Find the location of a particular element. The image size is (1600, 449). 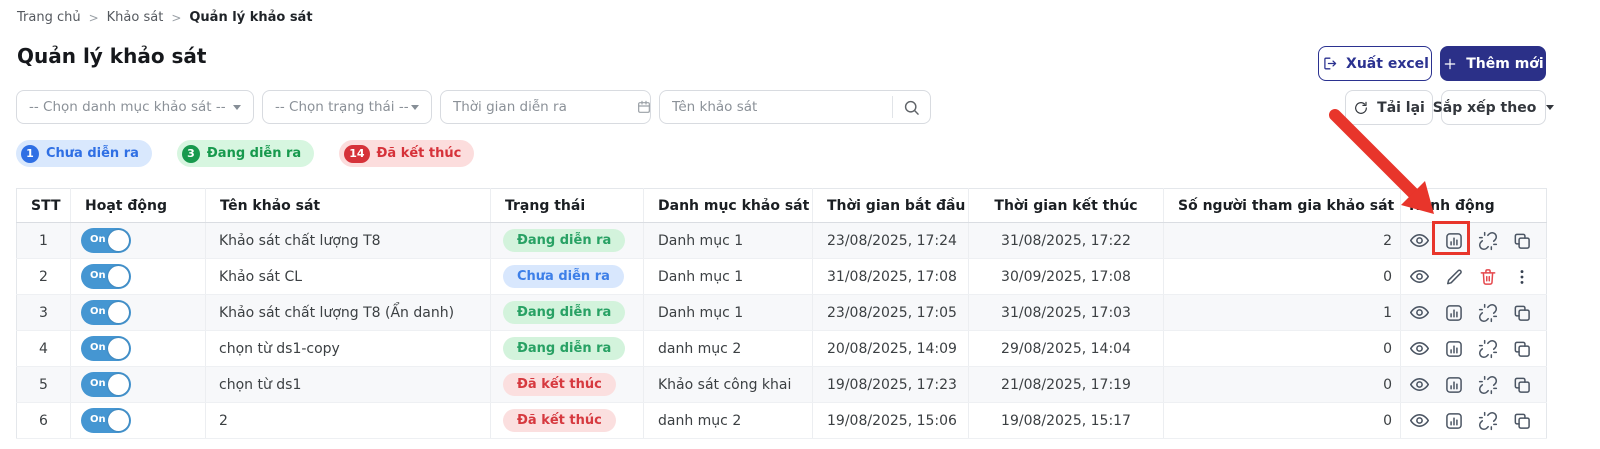

plus-icon is located at coordinates (1450, 64).